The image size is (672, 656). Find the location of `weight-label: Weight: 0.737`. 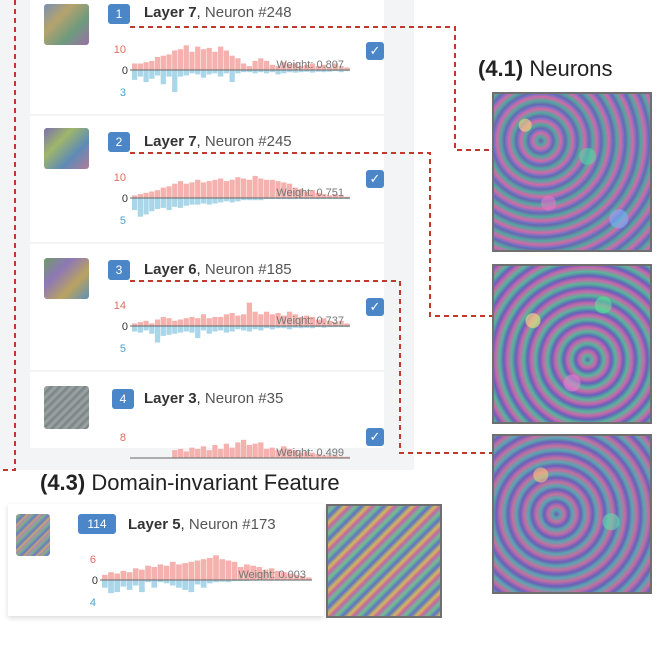

weight-label: Weight: 0.737 is located at coordinates (310, 321).